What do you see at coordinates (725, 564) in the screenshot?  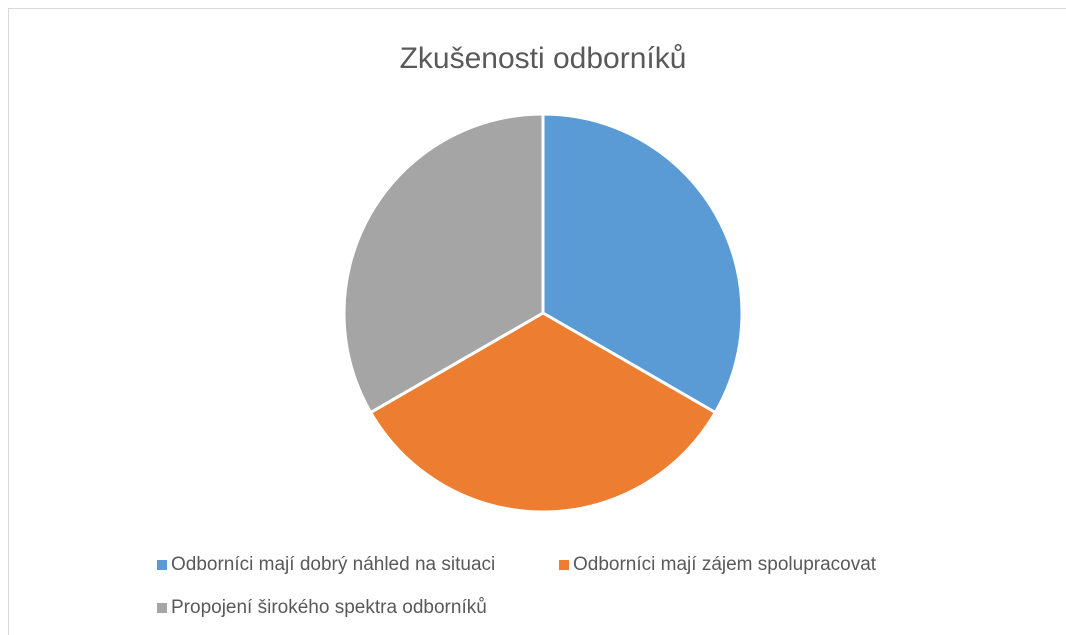 I see `legend-label: Odborníci mají zájem spolupracovat` at bounding box center [725, 564].